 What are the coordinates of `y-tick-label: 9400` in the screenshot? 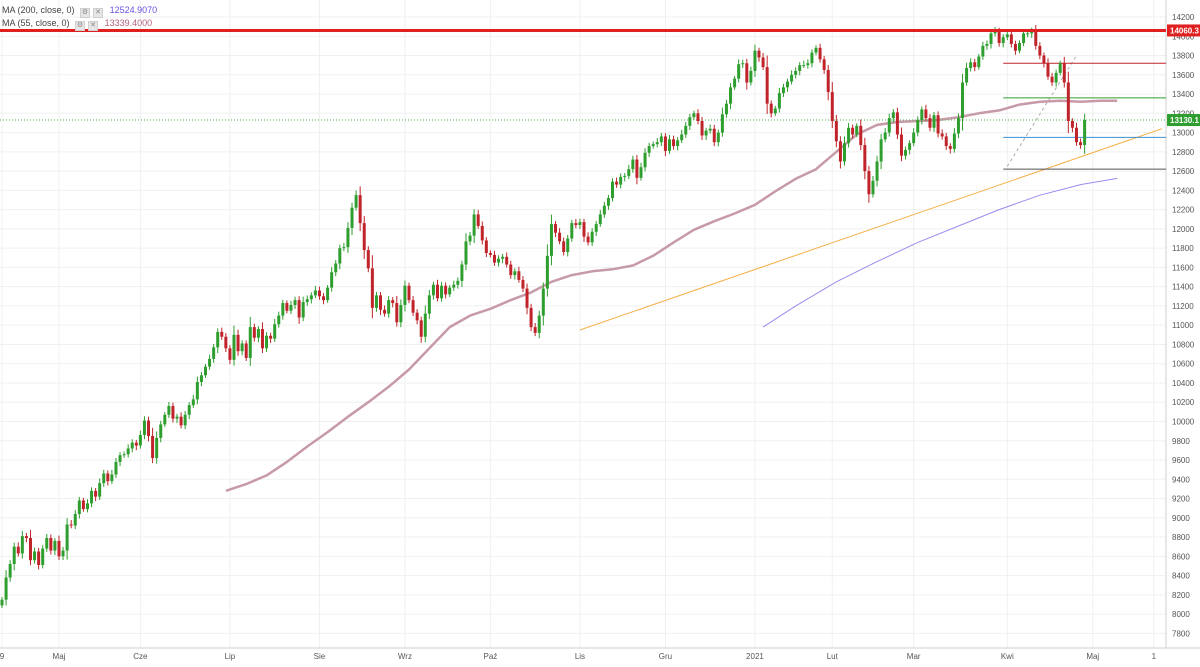 It's located at (1181, 479).